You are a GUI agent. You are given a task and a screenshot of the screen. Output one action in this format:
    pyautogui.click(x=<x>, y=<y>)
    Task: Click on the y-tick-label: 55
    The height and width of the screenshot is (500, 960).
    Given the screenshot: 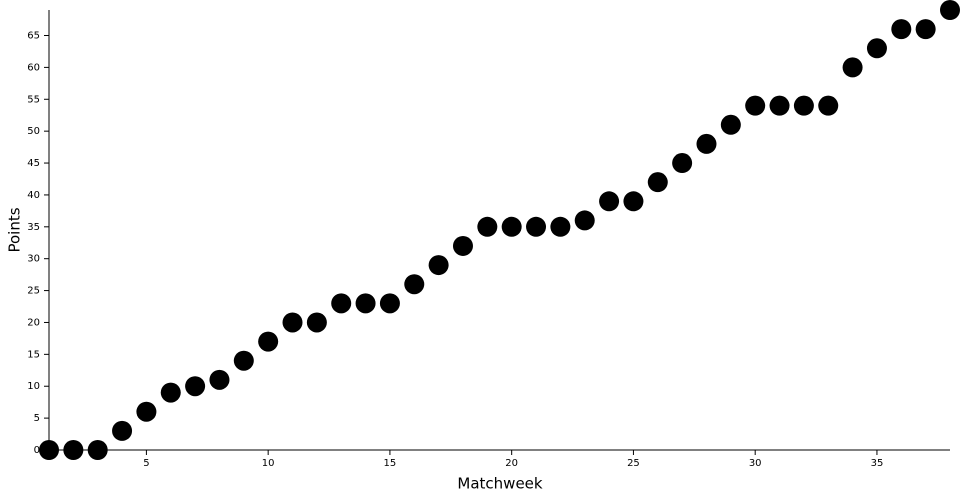 What is the action you would take?
    pyautogui.click(x=33, y=99)
    